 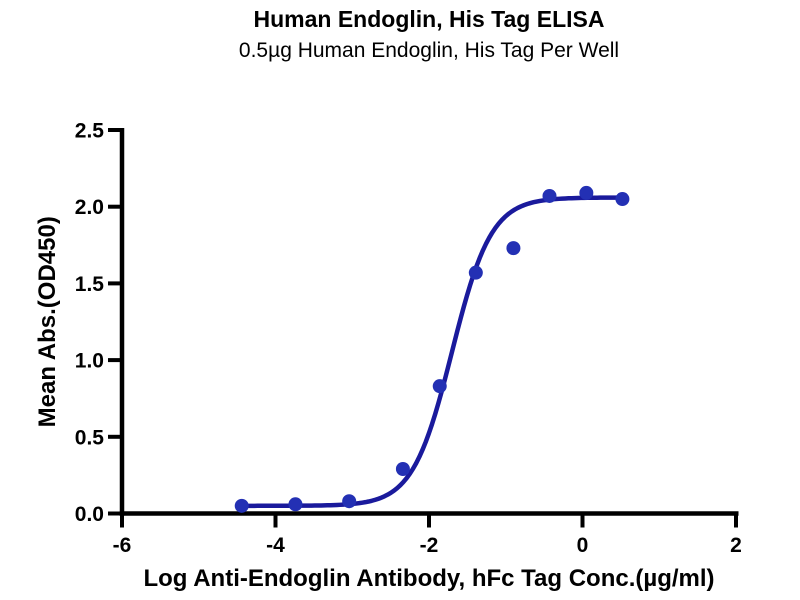 I want to click on x-tick-label: 0, so click(x=583, y=545).